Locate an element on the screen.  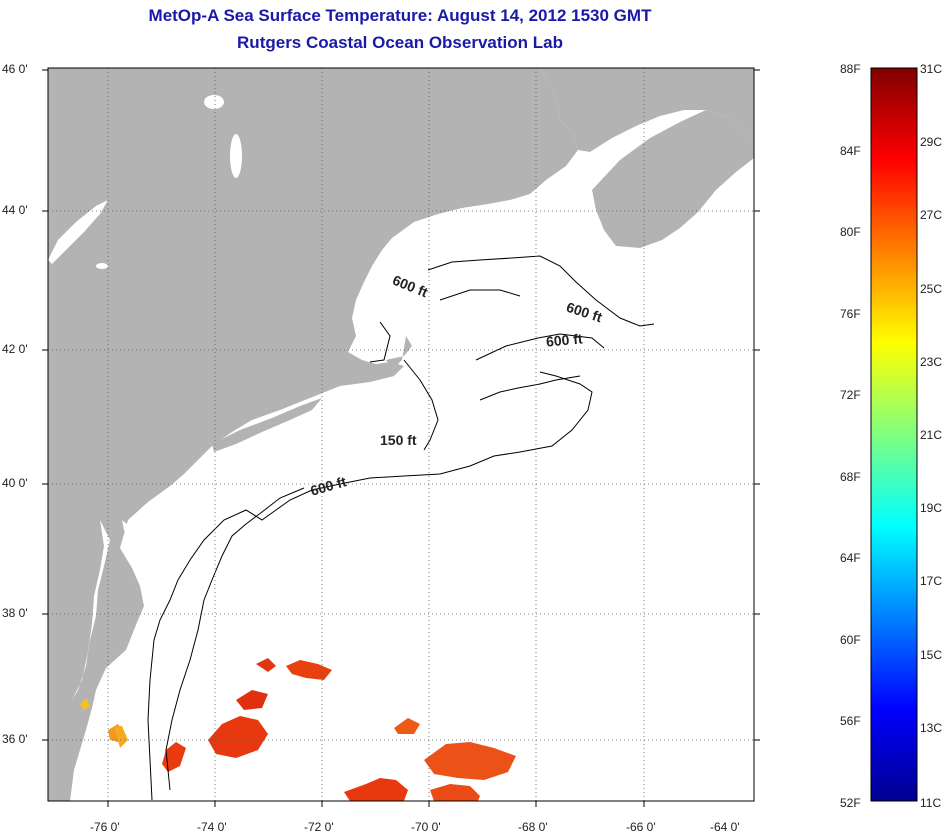
lat-label: 36 0' is located at coordinates (15, 739).